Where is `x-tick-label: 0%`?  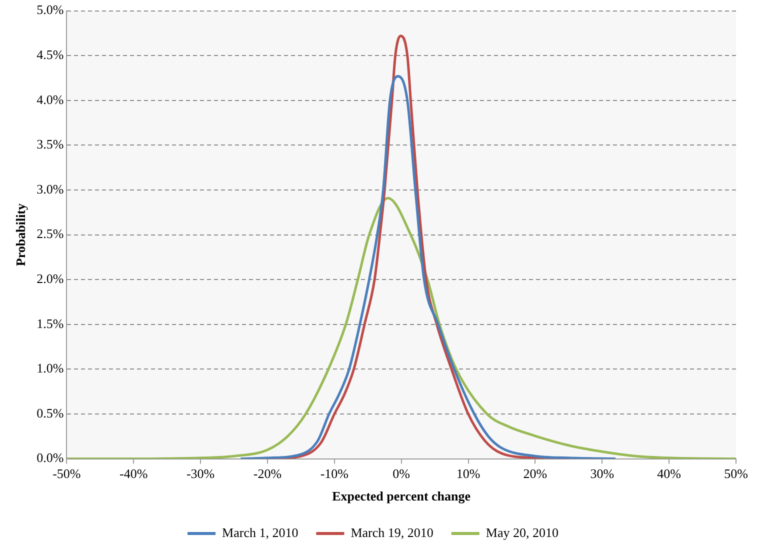 x-tick-label: 0% is located at coordinates (401, 474).